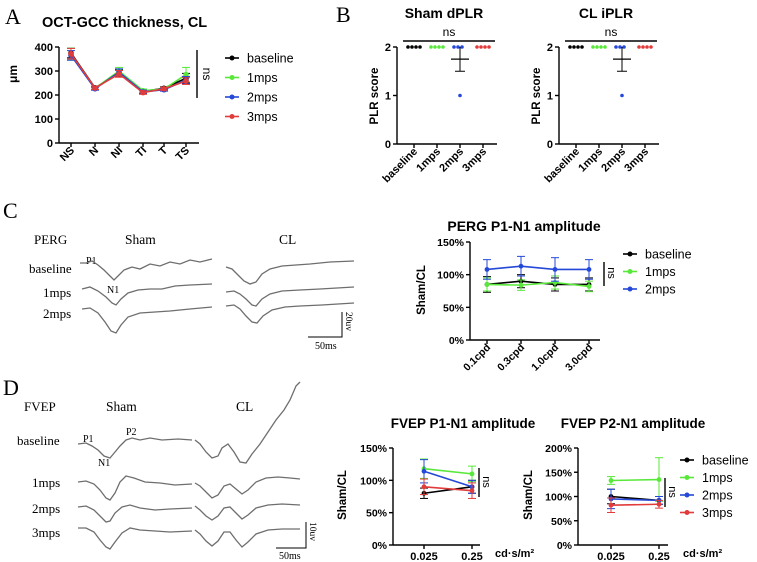 The image size is (757, 562). What do you see at coordinates (124, 23) in the screenshot?
I see `chart-a-title: OCT-GCC thickness, CL` at bounding box center [124, 23].